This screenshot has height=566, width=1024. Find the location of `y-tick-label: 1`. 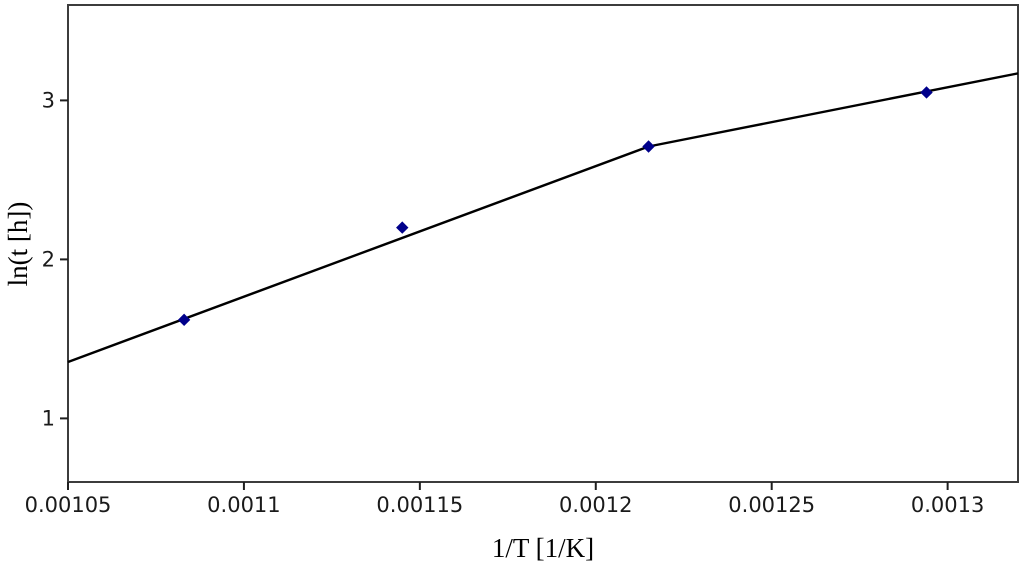

y-tick-label: 1 is located at coordinates (48, 418).